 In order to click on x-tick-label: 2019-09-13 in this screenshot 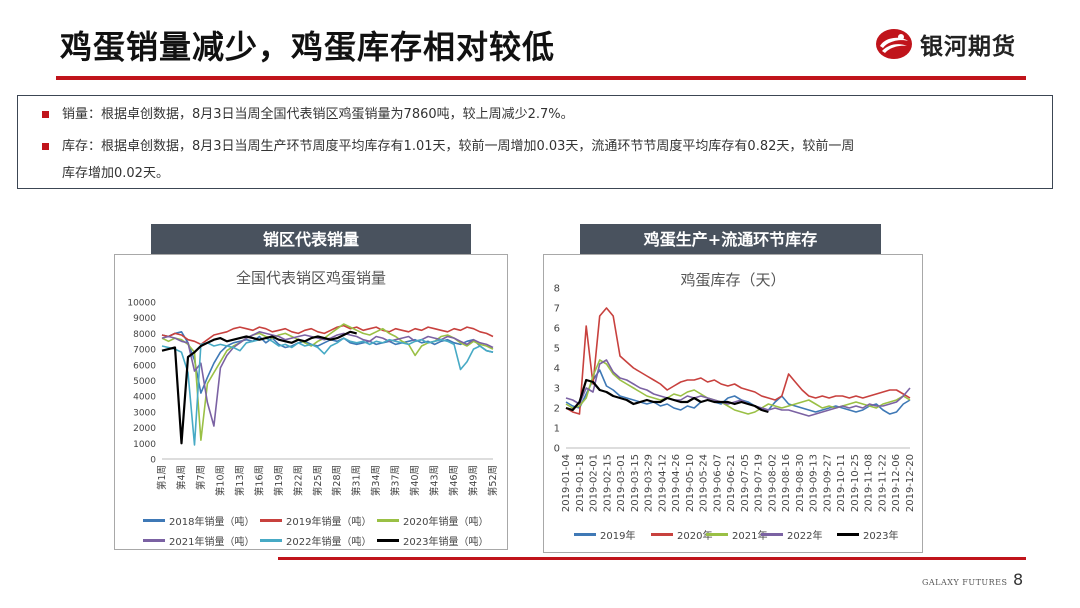, I will do `click(814, 483)`.